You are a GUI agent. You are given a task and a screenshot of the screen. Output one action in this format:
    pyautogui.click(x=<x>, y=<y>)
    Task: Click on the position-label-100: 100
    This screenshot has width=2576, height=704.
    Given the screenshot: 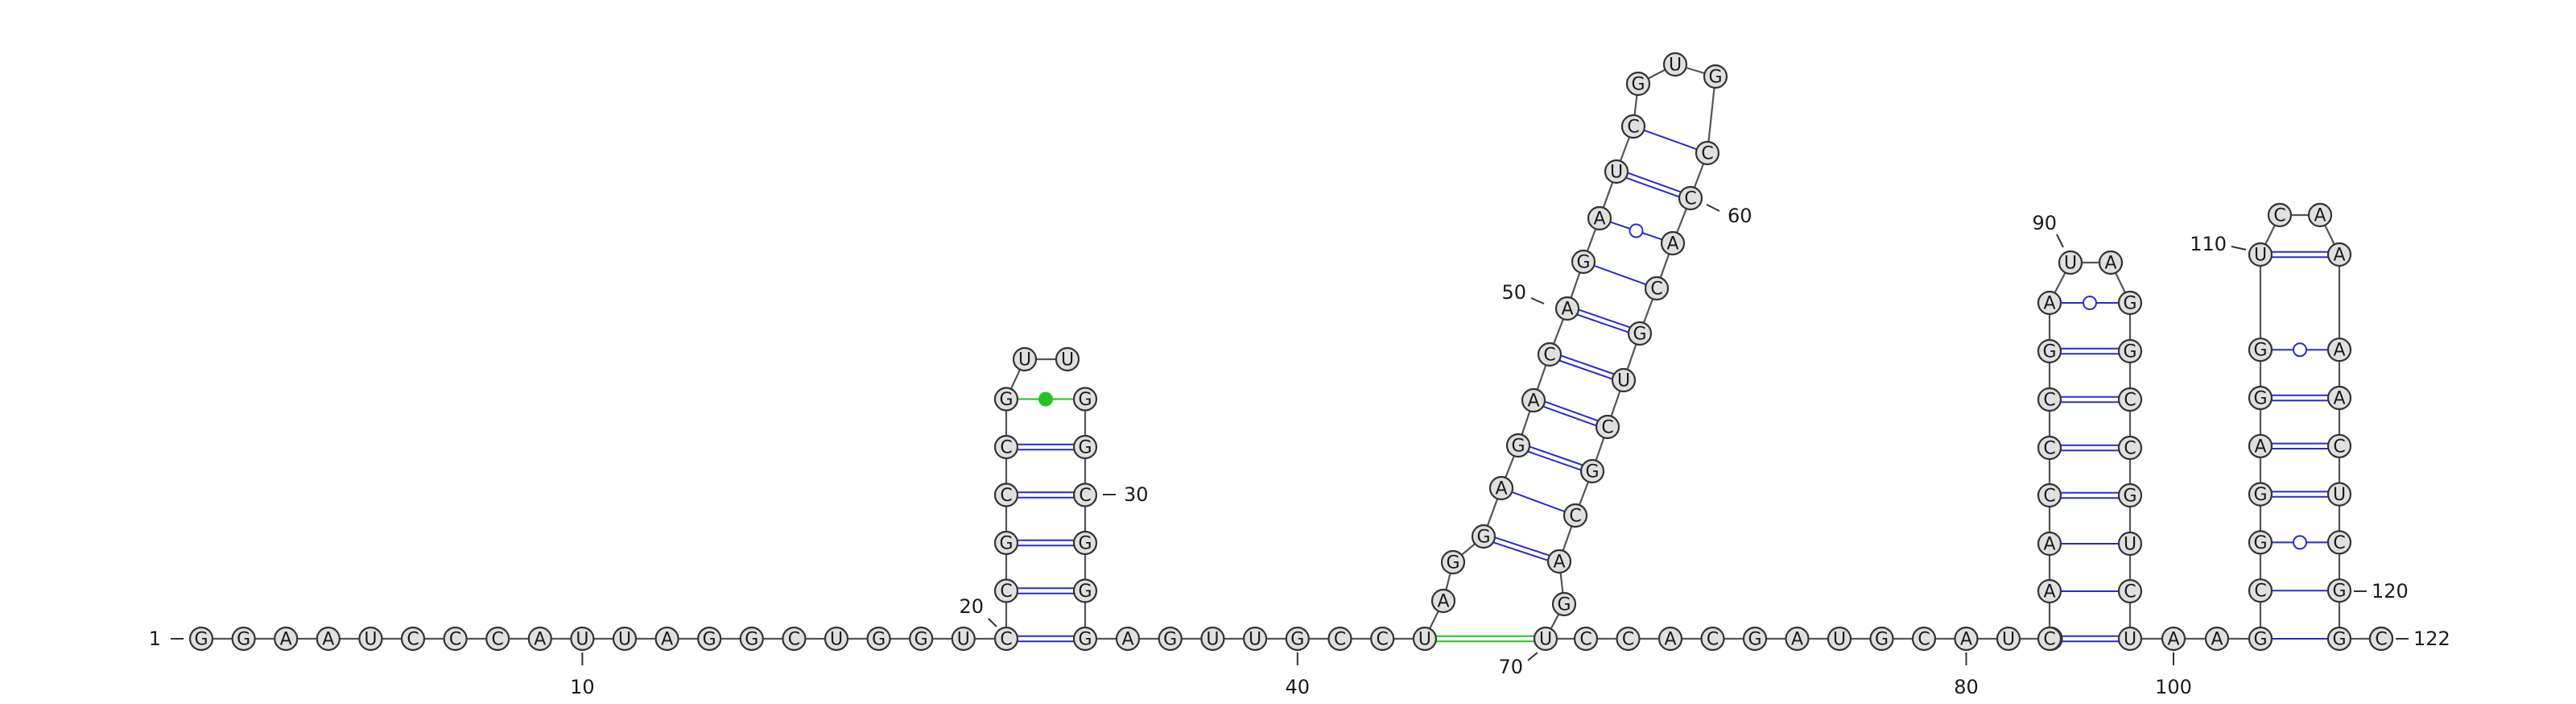 What is the action you would take?
    pyautogui.click(x=2173, y=675)
    